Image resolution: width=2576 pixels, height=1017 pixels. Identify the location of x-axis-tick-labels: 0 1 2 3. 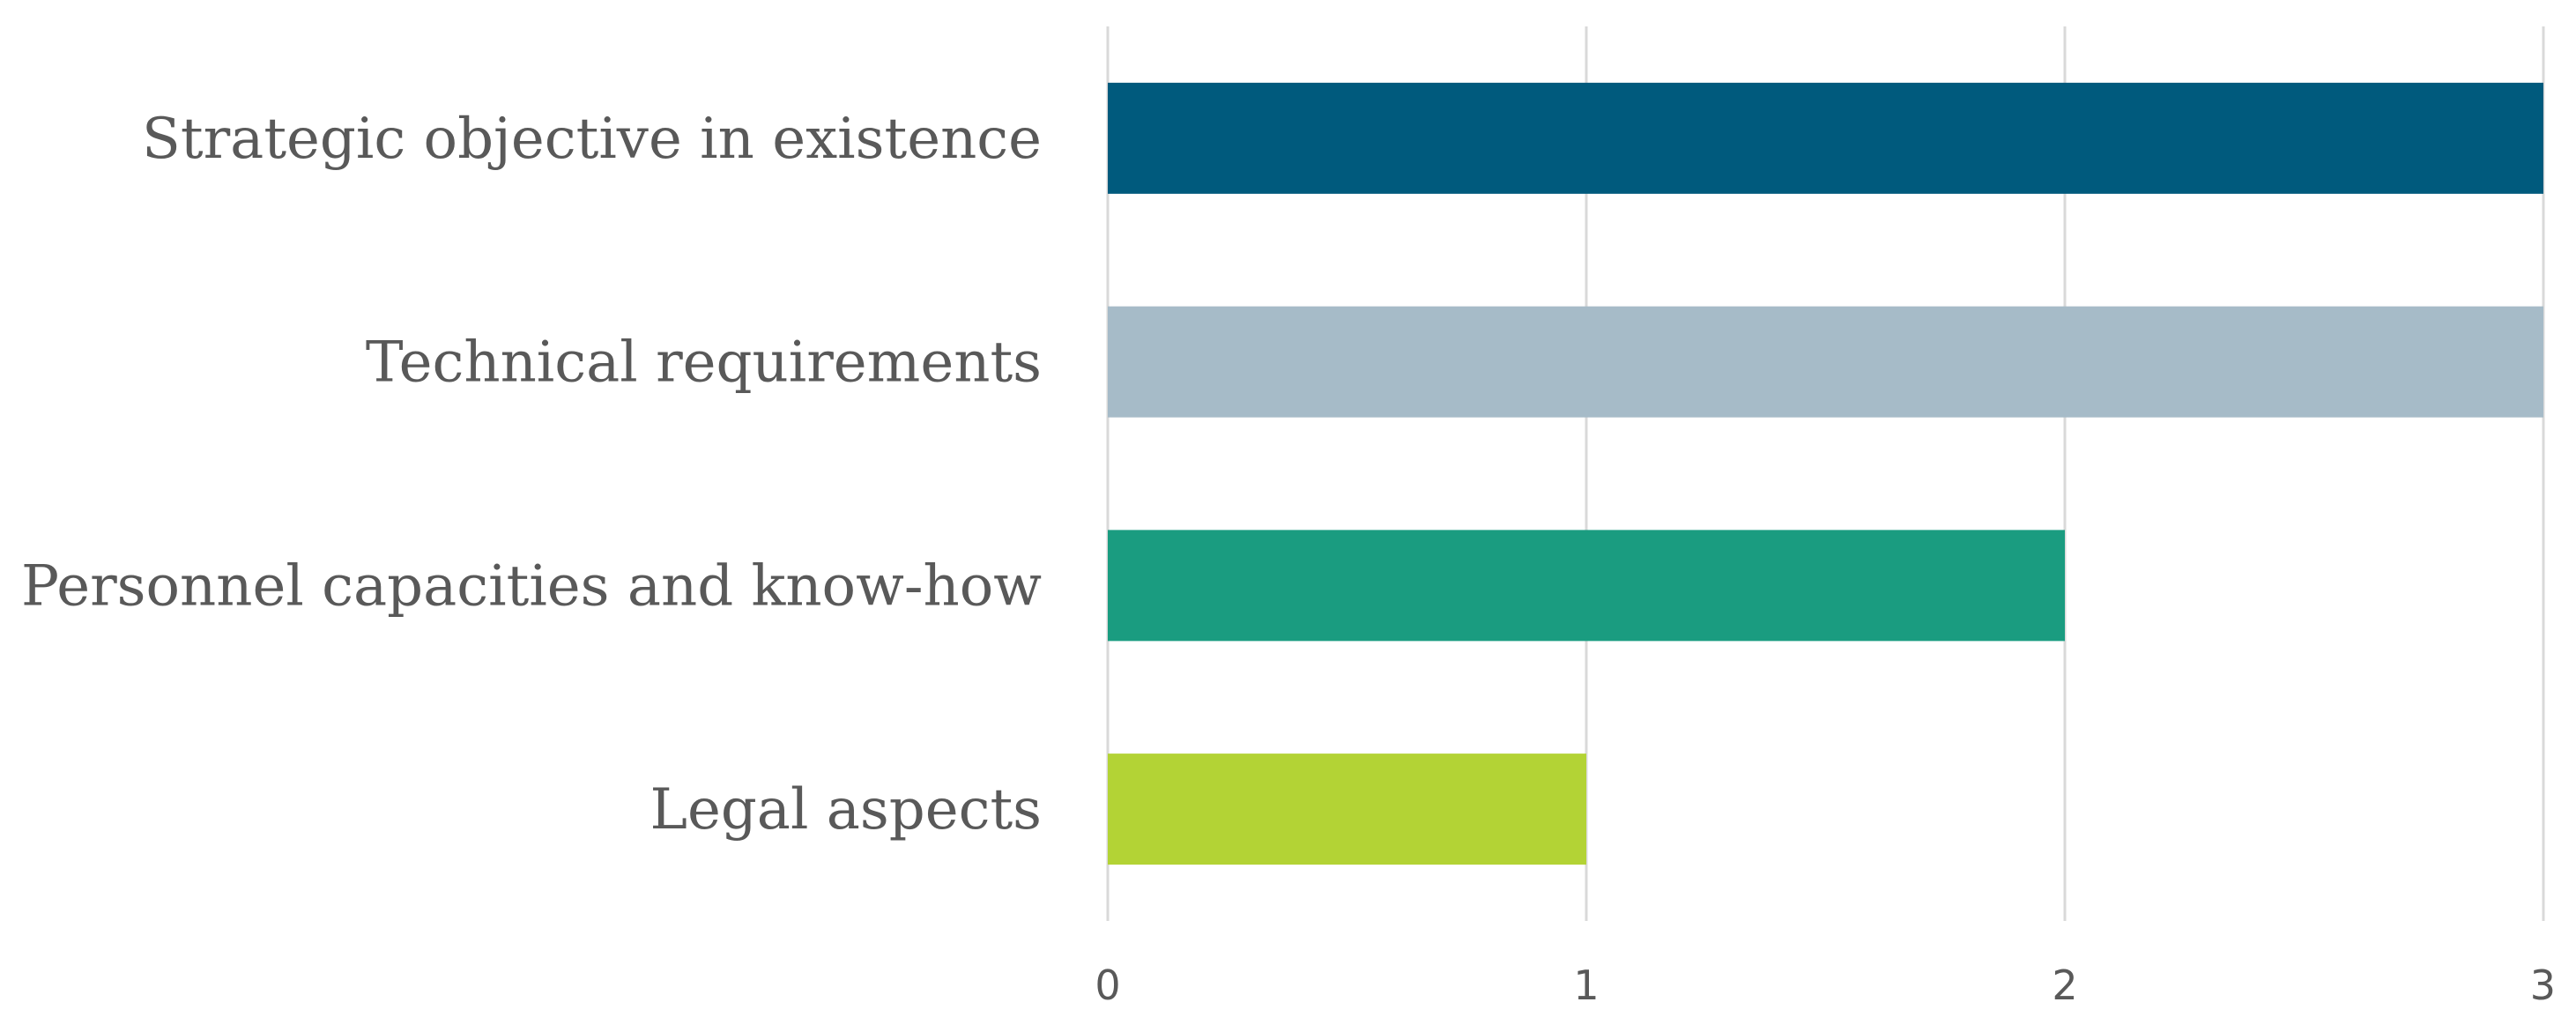
(1825, 985).